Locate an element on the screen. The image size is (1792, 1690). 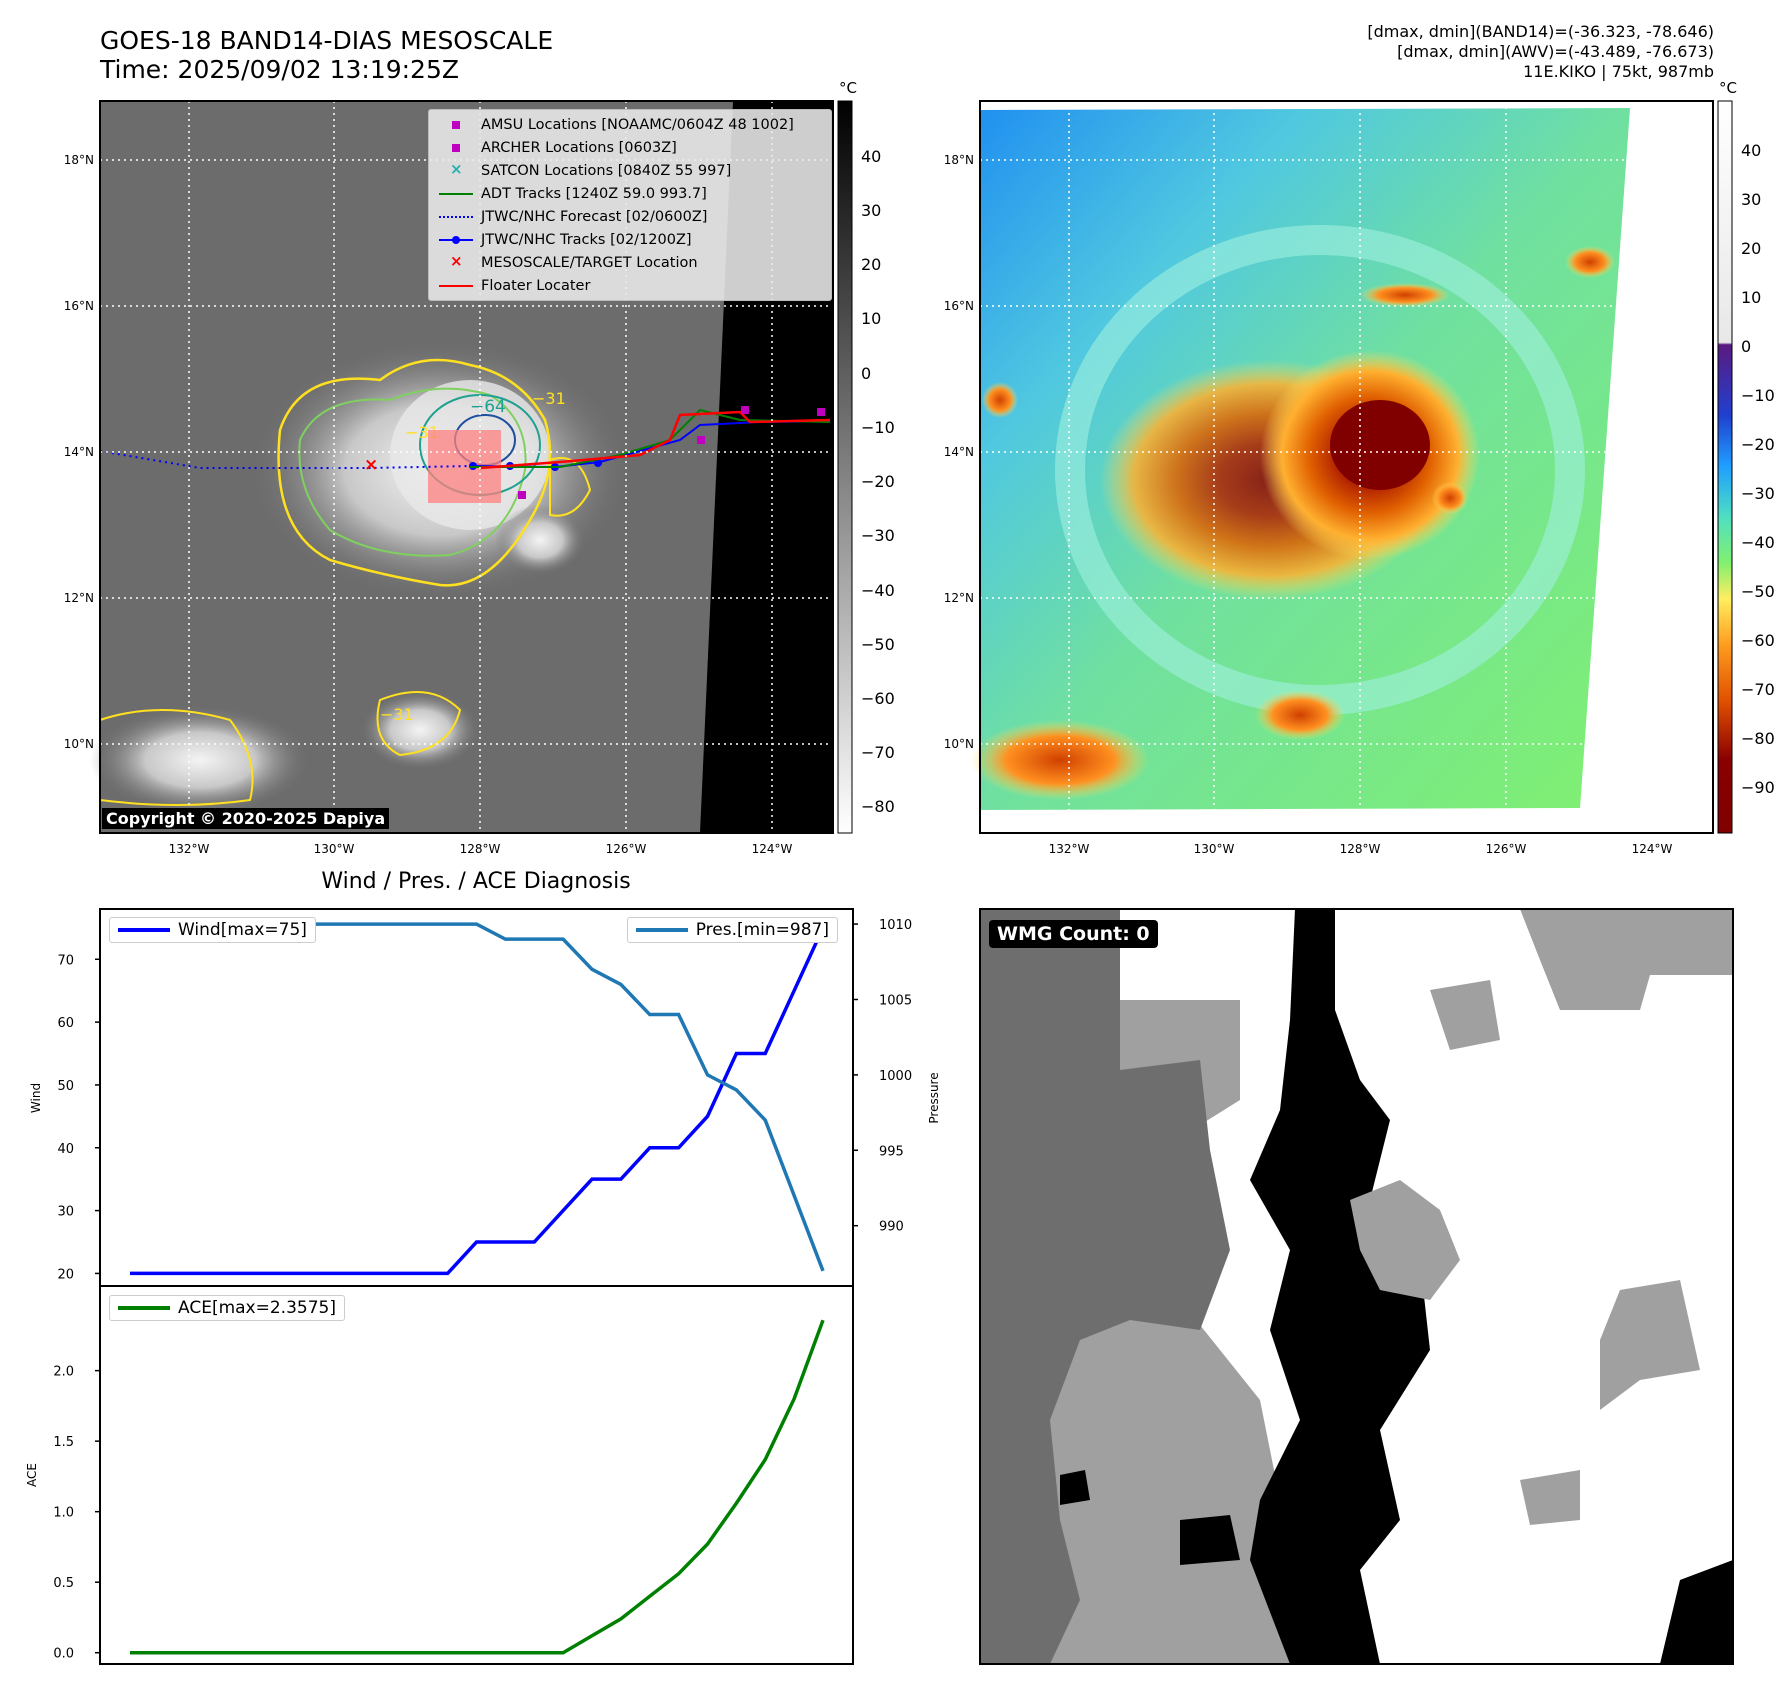
pressure-legend-line-icon is located at coordinates (661, 930).